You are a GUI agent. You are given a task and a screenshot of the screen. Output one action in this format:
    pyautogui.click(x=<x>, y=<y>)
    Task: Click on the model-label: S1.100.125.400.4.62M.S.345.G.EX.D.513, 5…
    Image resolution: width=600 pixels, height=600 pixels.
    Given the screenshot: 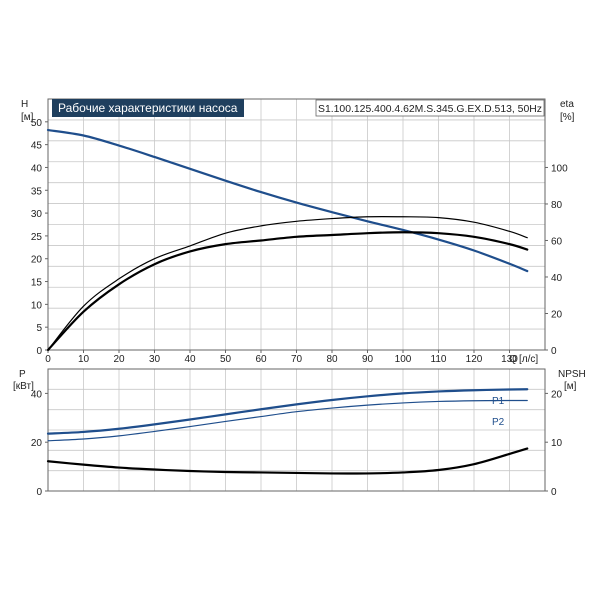 What is the action you would take?
    pyautogui.click(x=430, y=109)
    